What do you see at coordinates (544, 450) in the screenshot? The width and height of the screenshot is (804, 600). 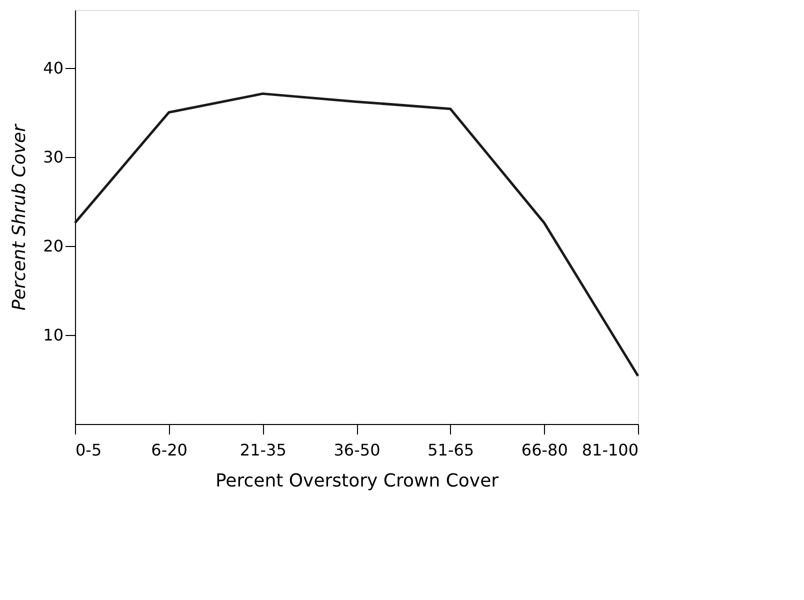 I see `x-tick-label: 66-80` at bounding box center [544, 450].